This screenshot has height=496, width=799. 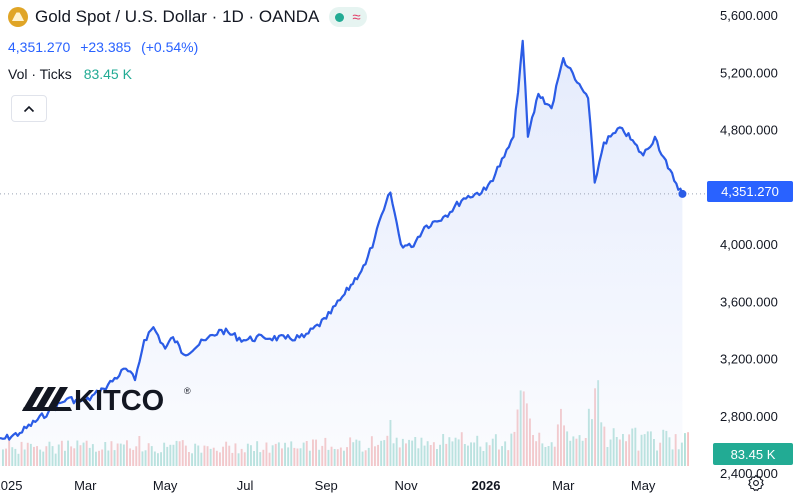 I want to click on last-price: 4,351.270, so click(x=39, y=47).